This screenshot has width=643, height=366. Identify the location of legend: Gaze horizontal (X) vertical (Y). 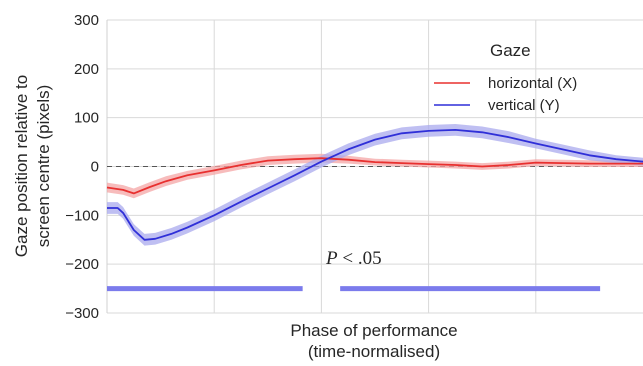
(505, 77).